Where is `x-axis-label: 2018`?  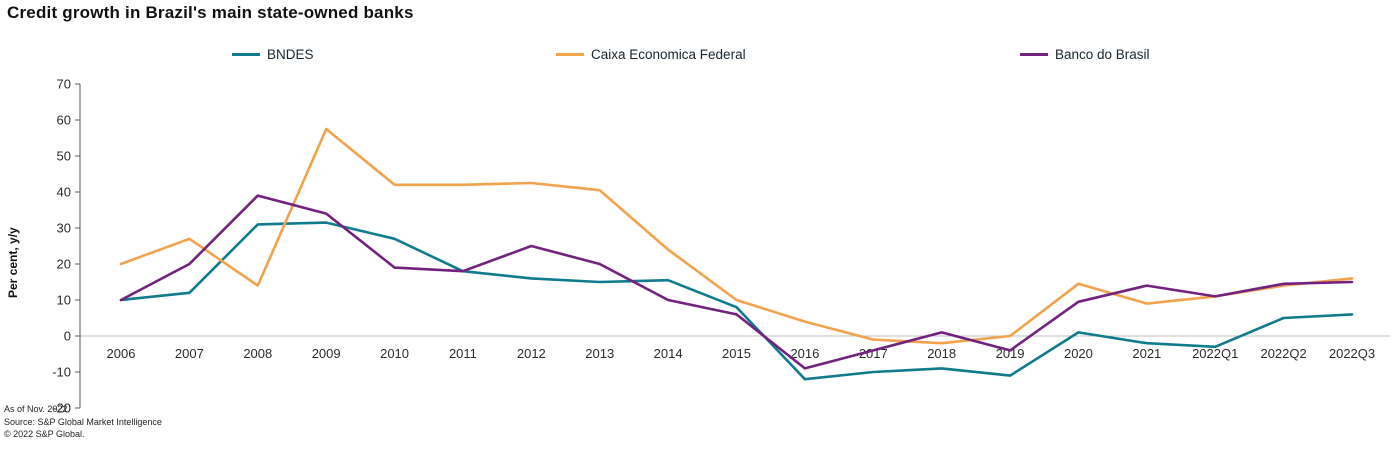
x-axis-label: 2018 is located at coordinates (941, 353).